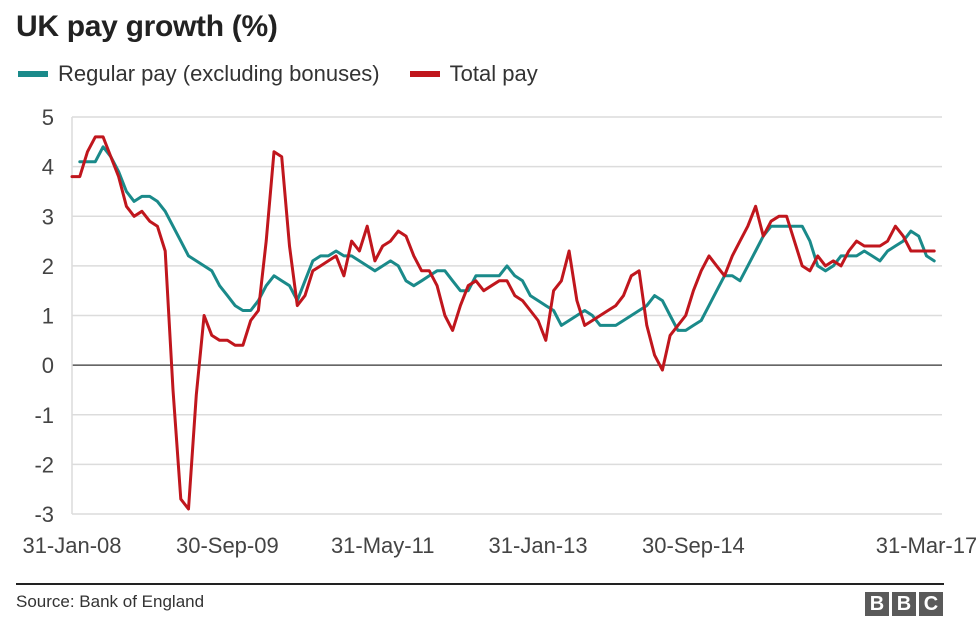  Describe the element at coordinates (424, 74) in the screenshot. I see `legend-swatch-total-pay` at that location.